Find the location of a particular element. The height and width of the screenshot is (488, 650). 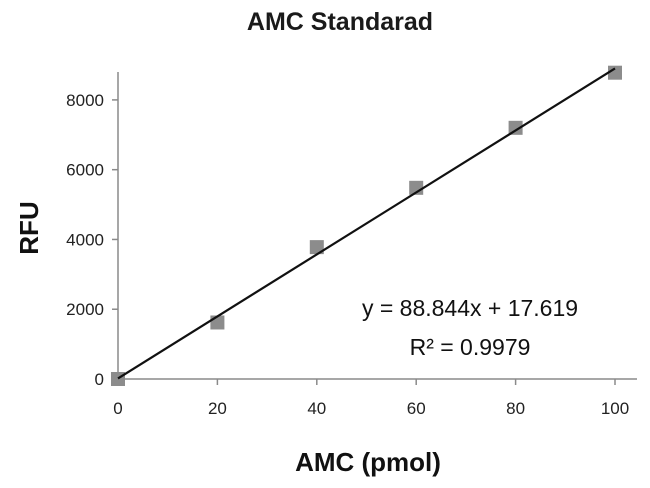

x-tick-label-2: 40 is located at coordinates (316, 408).